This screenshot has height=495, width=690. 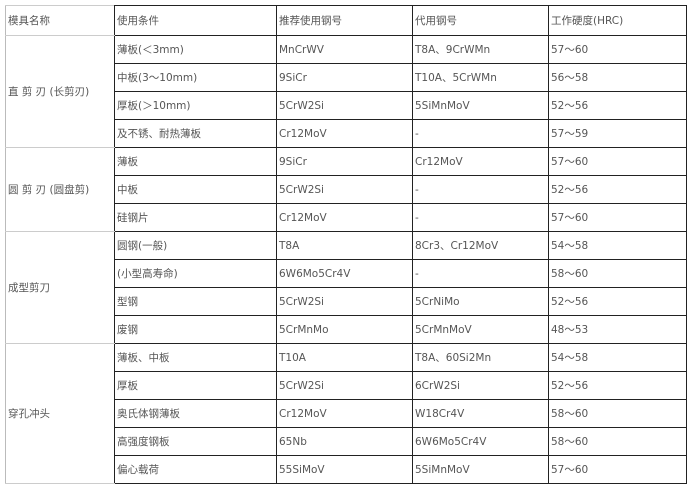 I want to click on table-cell: 6CrW2Si, so click(x=480, y=385).